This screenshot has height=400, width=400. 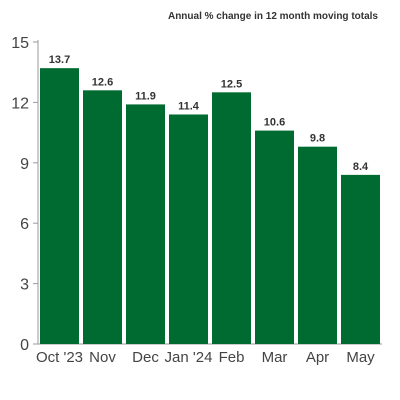 I want to click on bar-value-label: 9.8, so click(x=317, y=139).